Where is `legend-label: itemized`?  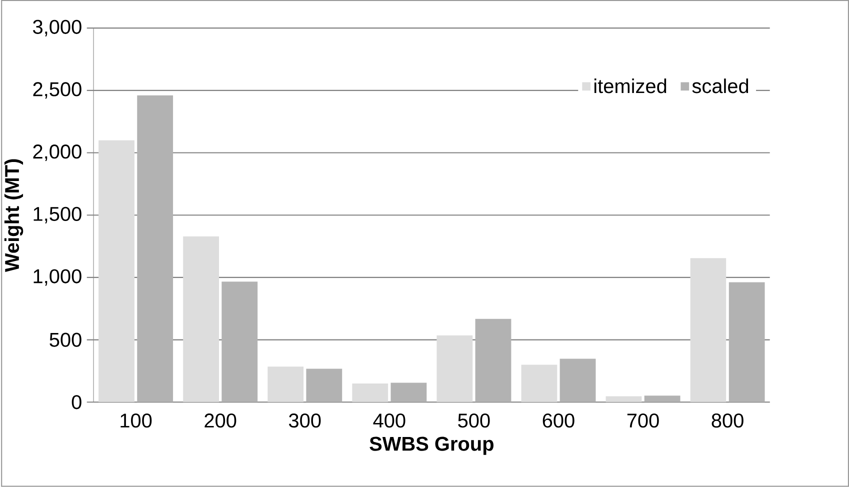 legend-label: itemized is located at coordinates (630, 86).